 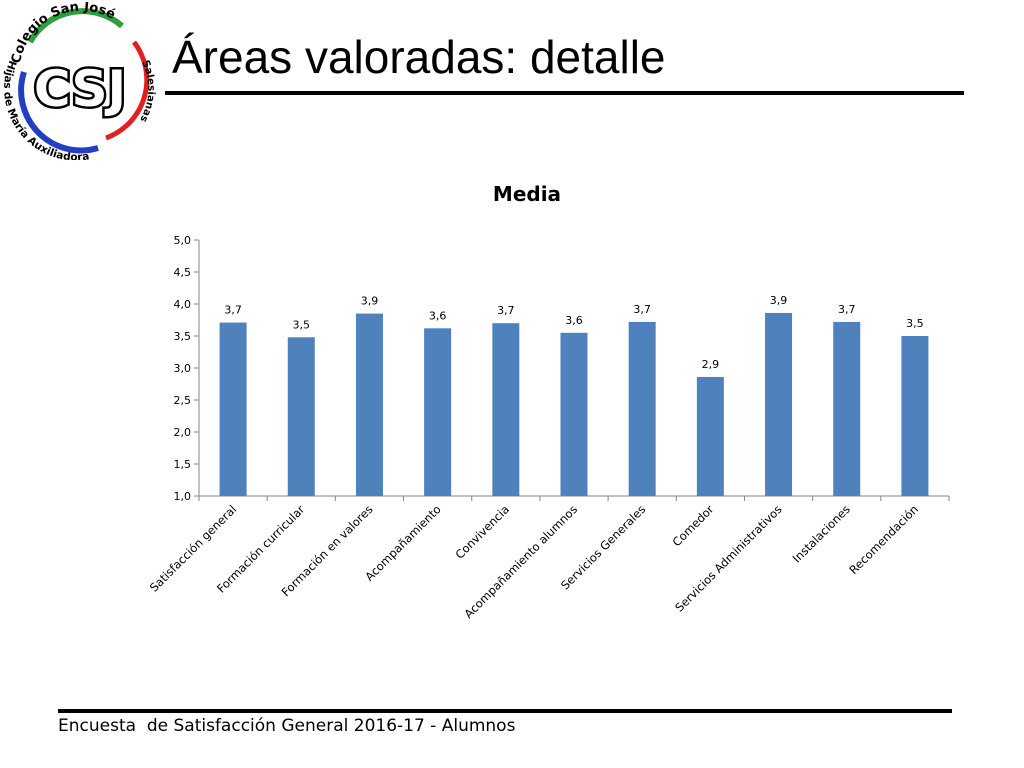 I want to click on category-label: Acompañamiento, so click(x=402, y=542).